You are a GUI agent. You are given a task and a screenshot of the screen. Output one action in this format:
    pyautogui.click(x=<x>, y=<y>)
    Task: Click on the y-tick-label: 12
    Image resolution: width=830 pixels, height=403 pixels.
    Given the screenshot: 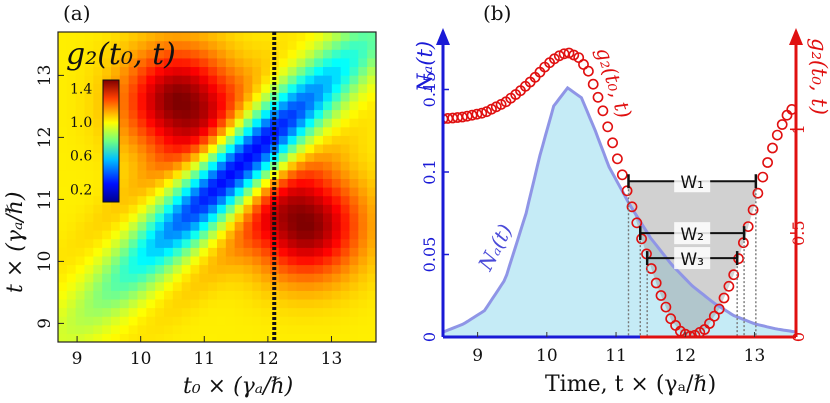 What is the action you would take?
    pyautogui.click(x=45, y=138)
    